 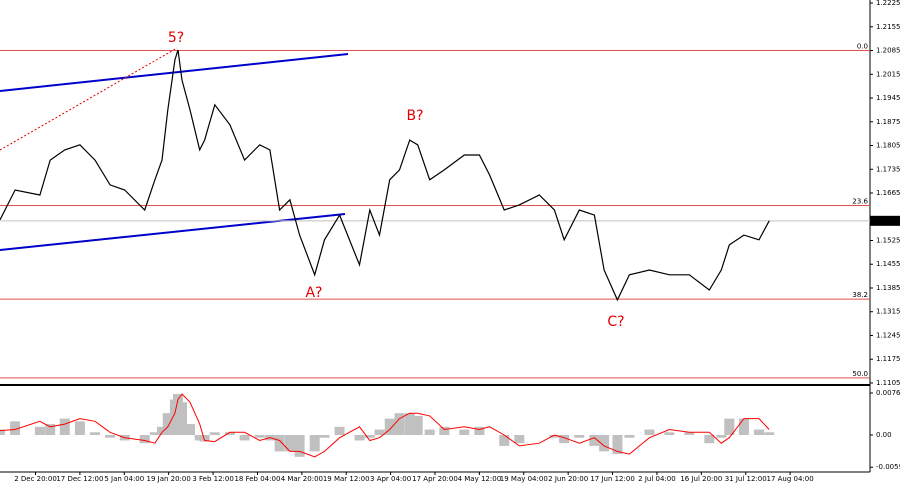 What do you see at coordinates (124, 479) in the screenshot?
I see `x-tick-label: 5 Jan 04:00` at bounding box center [124, 479].